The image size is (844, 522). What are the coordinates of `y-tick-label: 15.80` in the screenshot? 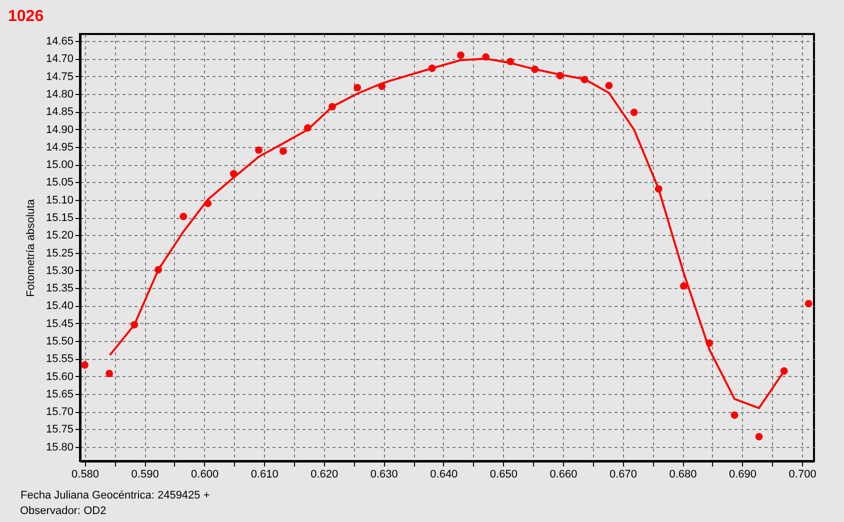 It's located at (60, 447).